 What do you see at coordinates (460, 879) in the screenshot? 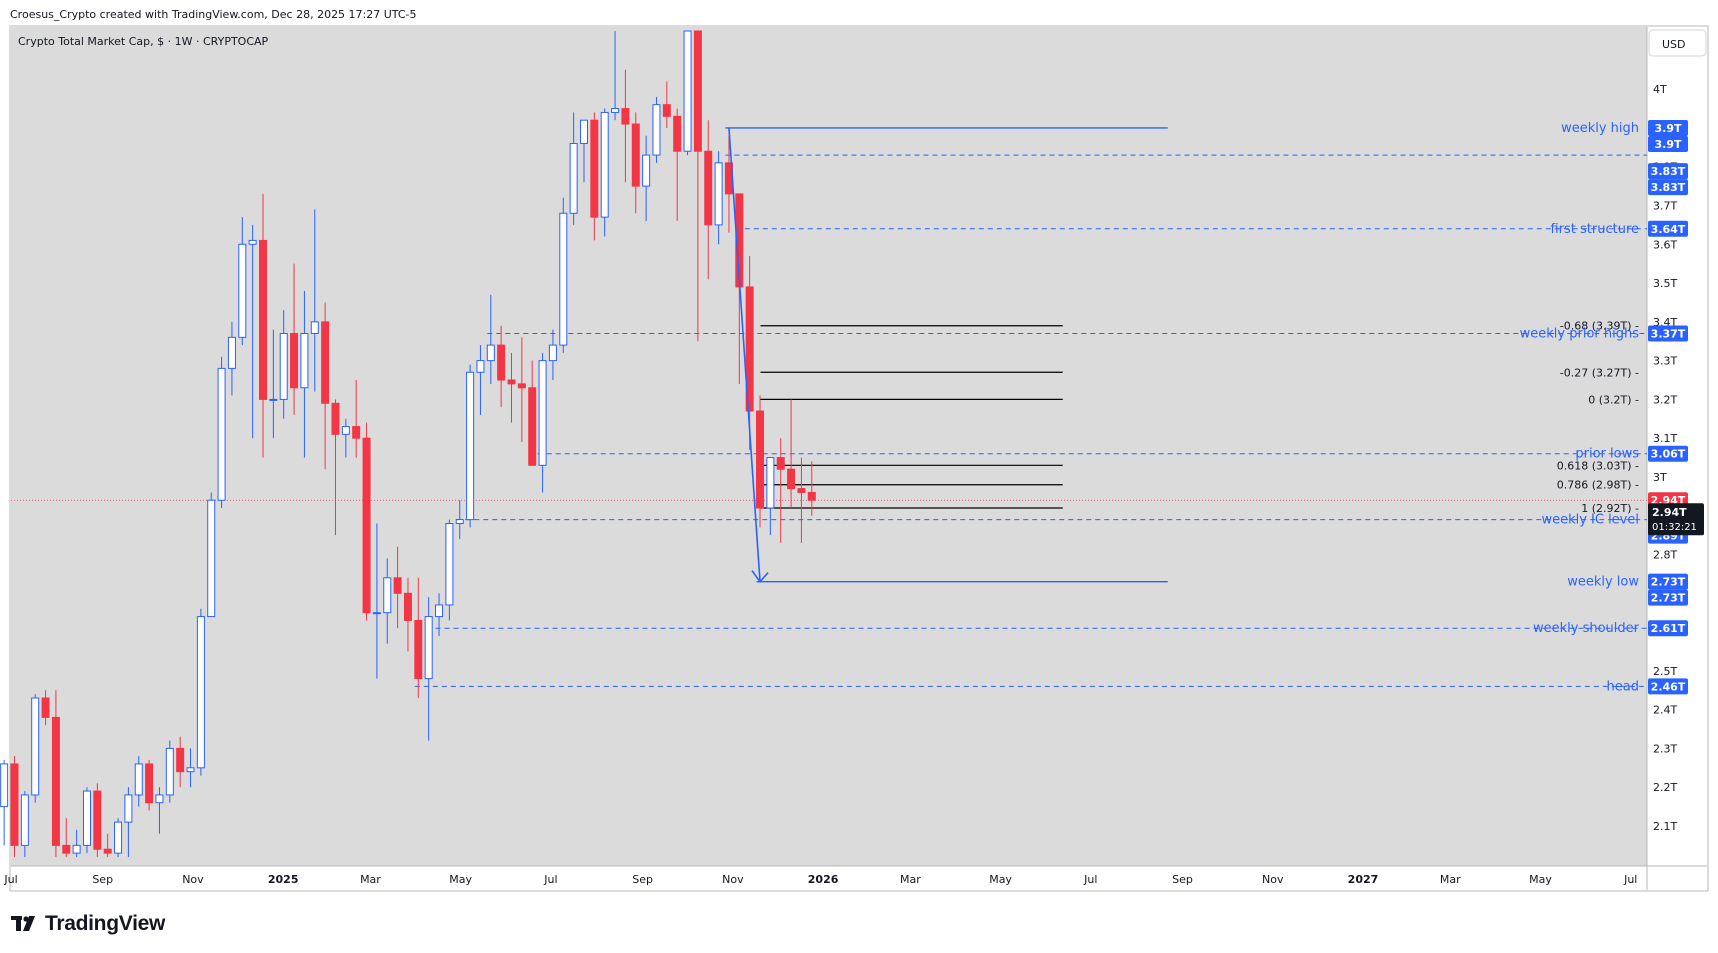
I see `x-tick-label: May` at bounding box center [460, 879].